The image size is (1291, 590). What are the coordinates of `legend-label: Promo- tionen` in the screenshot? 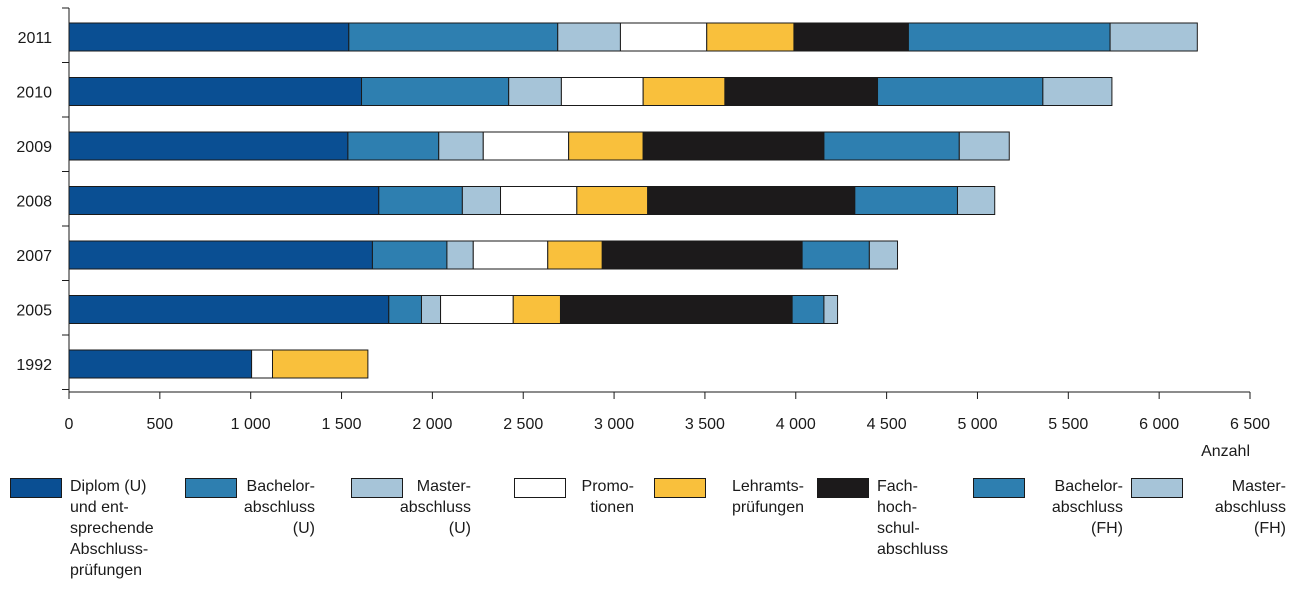 It's located at (607, 497).